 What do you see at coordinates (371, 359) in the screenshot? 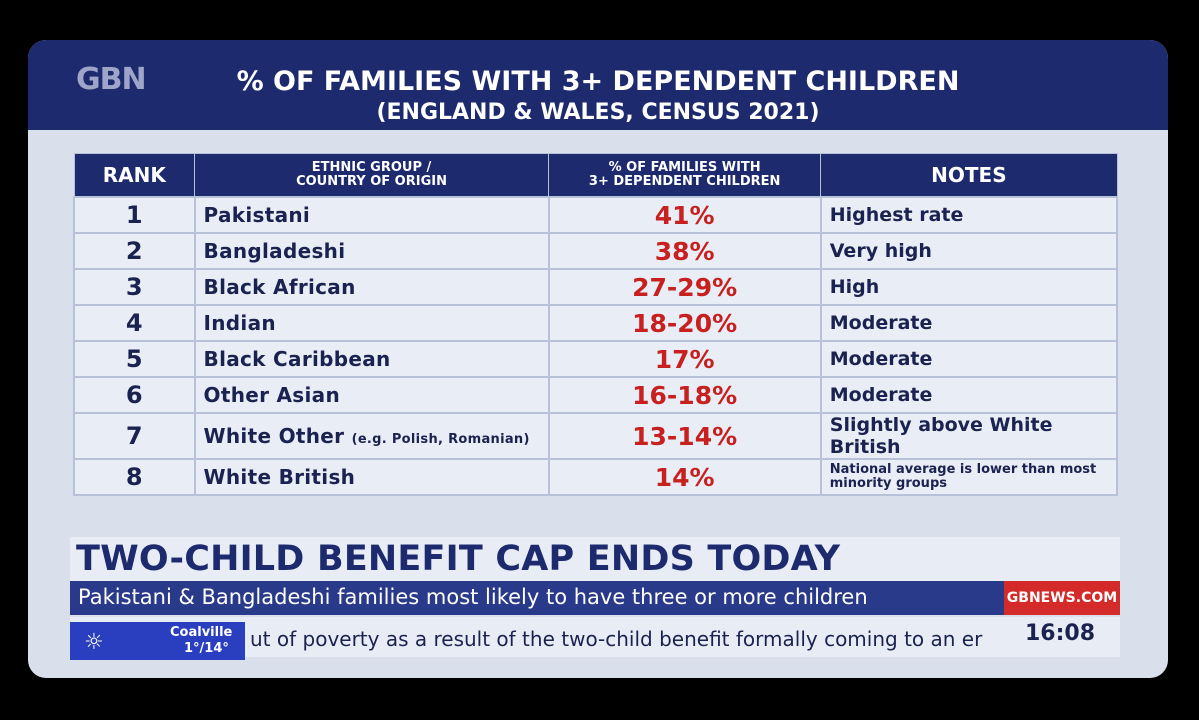
I see `group-cell: Black Caribbean` at bounding box center [371, 359].